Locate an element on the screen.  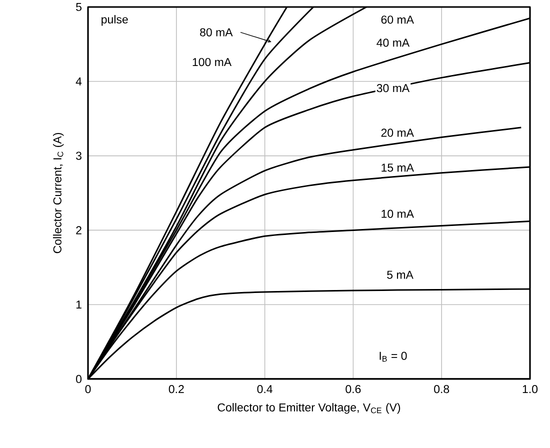
series-label: I$_{B}$ = 0 is located at coordinates (393, 357).